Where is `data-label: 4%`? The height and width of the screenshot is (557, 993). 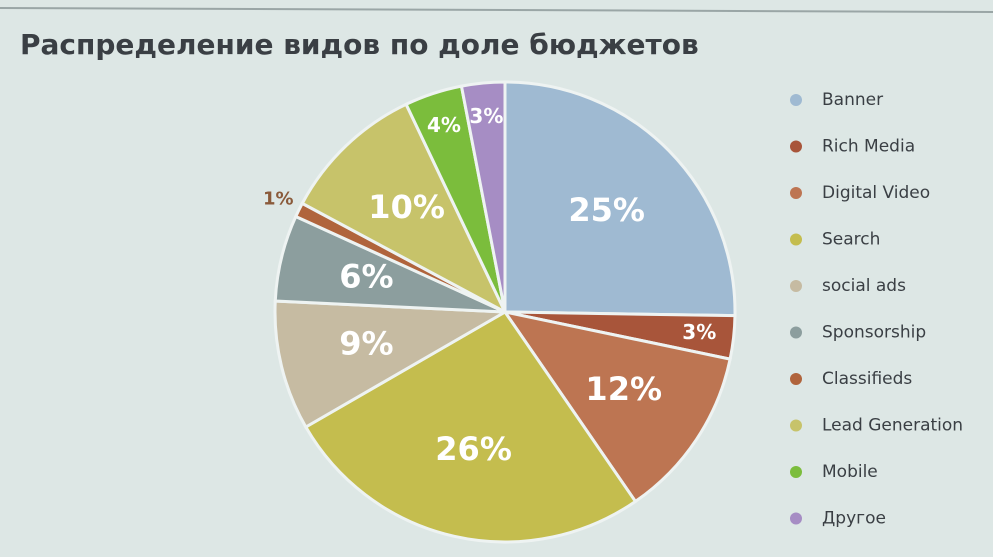 data-label: 4% is located at coordinates (444, 125).